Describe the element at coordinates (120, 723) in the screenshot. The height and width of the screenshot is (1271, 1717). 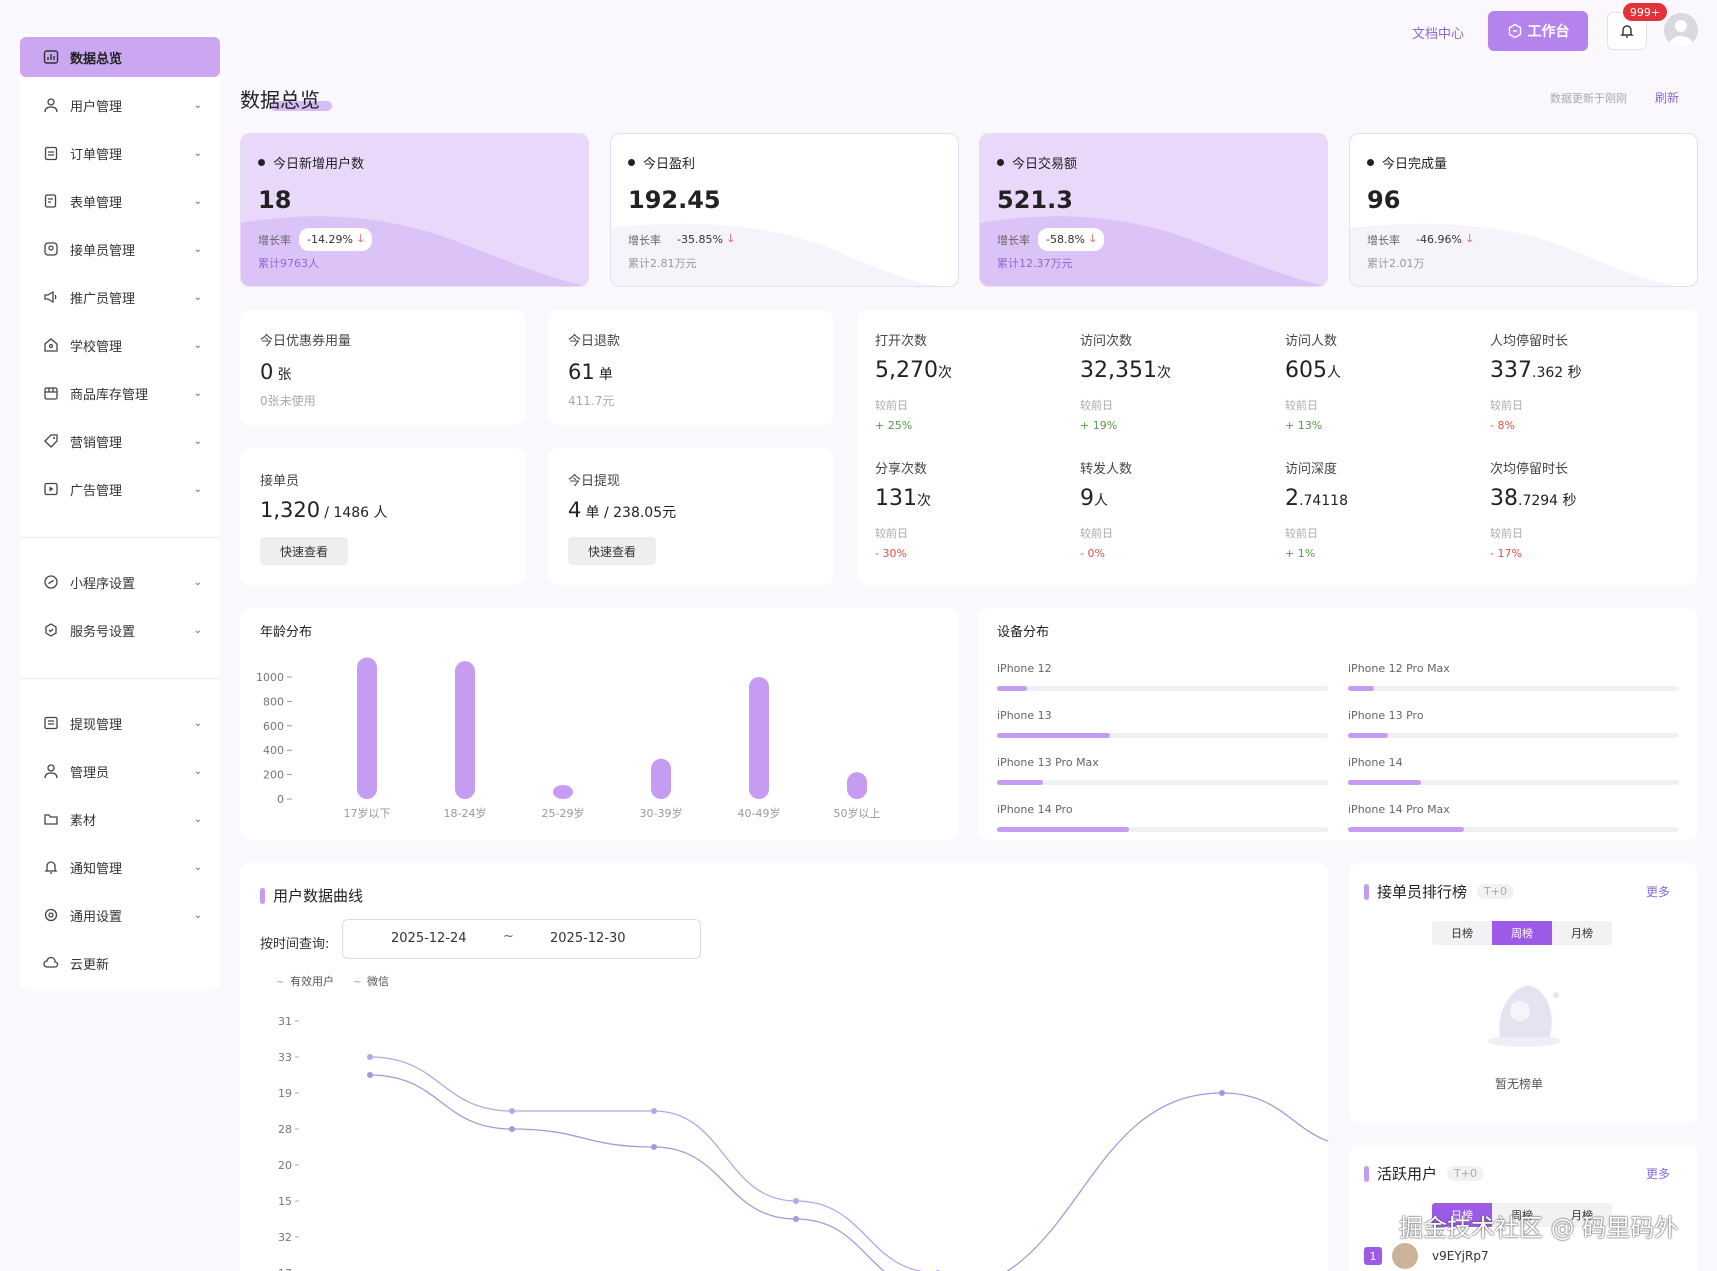
I see `sidebar-item-withdraw: 提现管理 ⌄` at that location.